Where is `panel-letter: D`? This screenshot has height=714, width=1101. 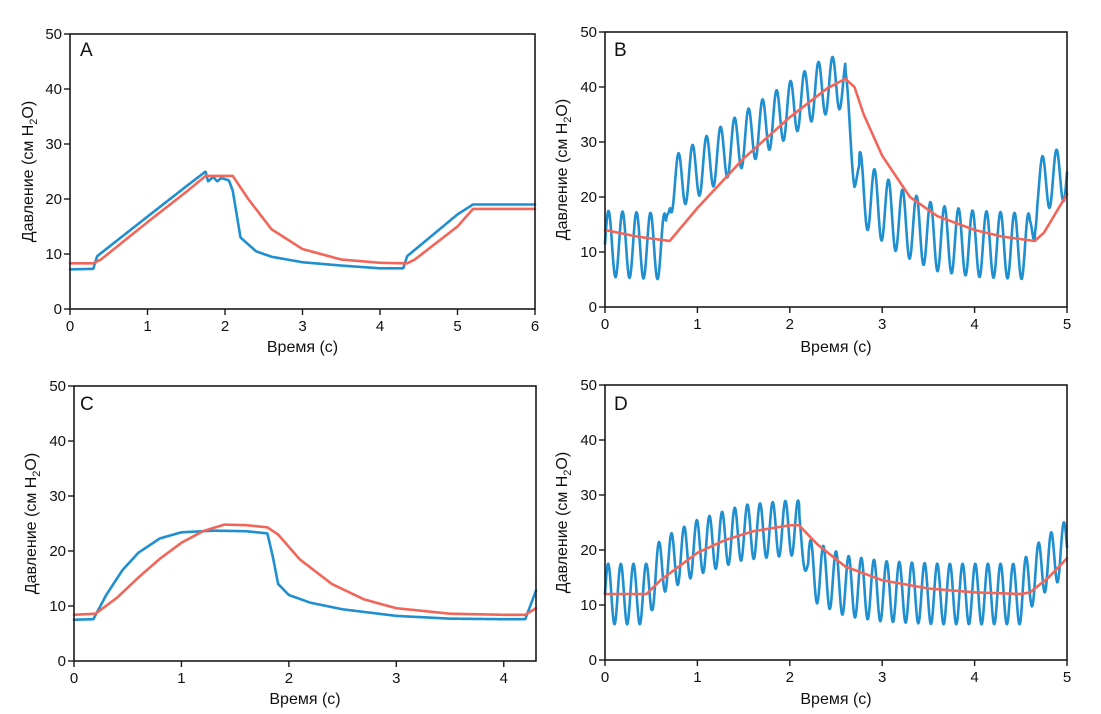 panel-letter: D is located at coordinates (621, 404).